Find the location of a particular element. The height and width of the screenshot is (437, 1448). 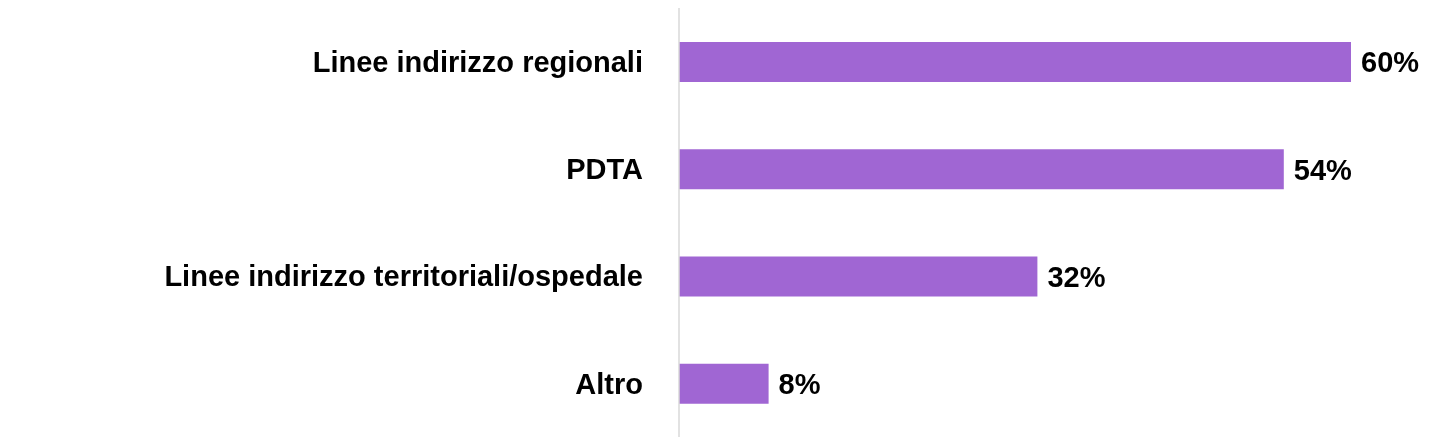

y-tick-label: Altro is located at coordinates (609, 383).